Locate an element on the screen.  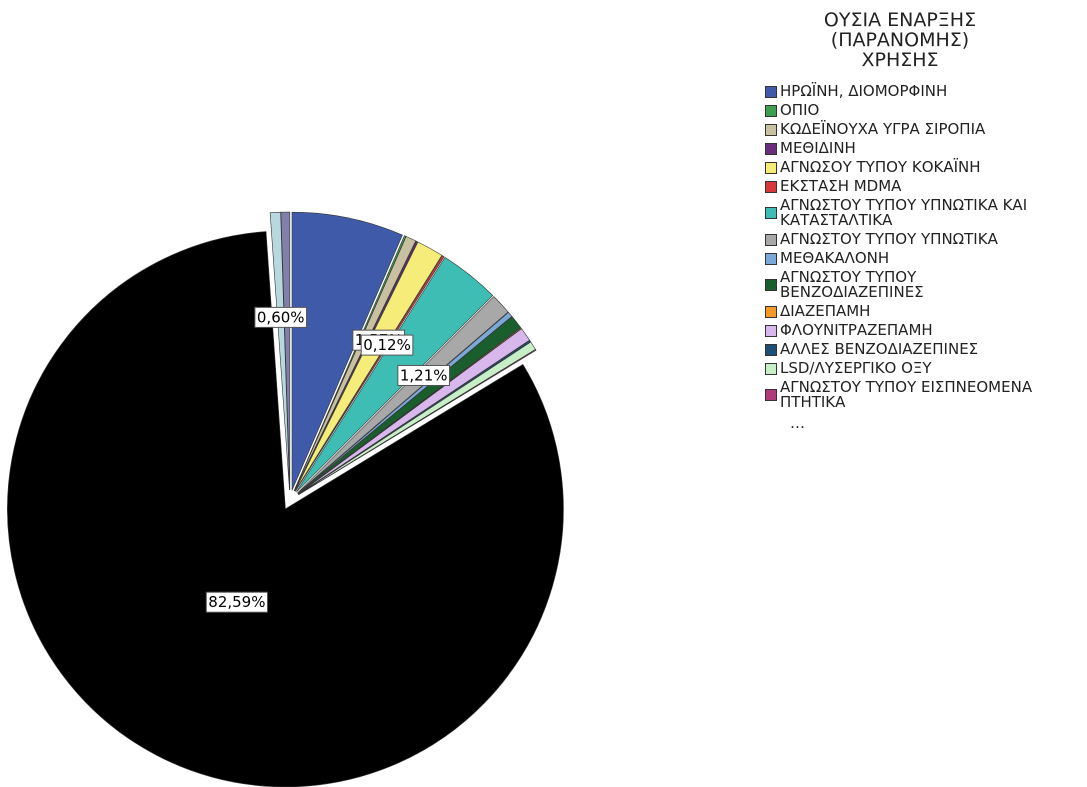
legend-entry: ΑΓΝΩΣΤΟΥ ΤΥΠΟΥ ΕΙΣΠΝΕΟΜΕΝΑ ΠΤΗΤΙΚΑ is located at coordinates (910, 395).